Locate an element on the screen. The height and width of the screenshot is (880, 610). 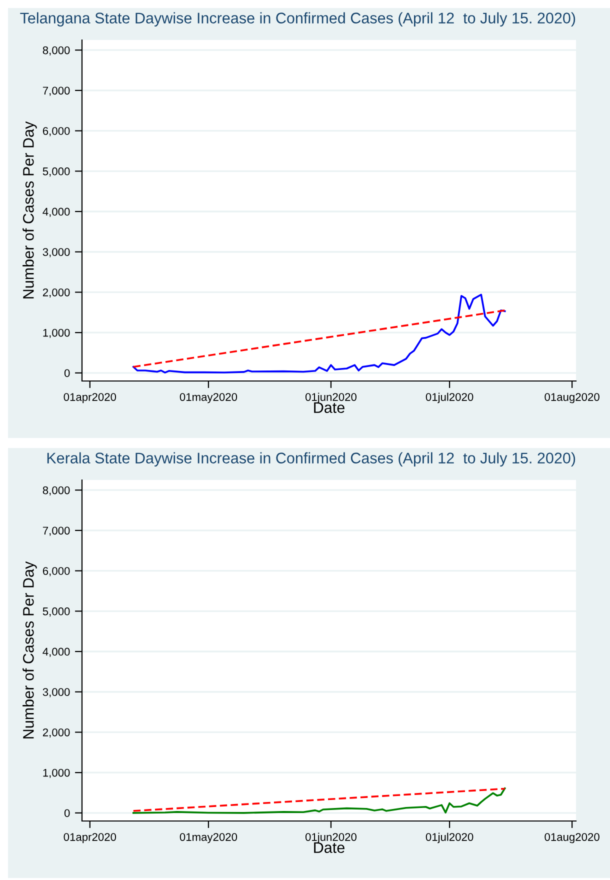
chart-title: Kerala State Daywise Increase in Confirmed Cases (April 12 to July 15. 2020) is located at coordinates (311, 459).